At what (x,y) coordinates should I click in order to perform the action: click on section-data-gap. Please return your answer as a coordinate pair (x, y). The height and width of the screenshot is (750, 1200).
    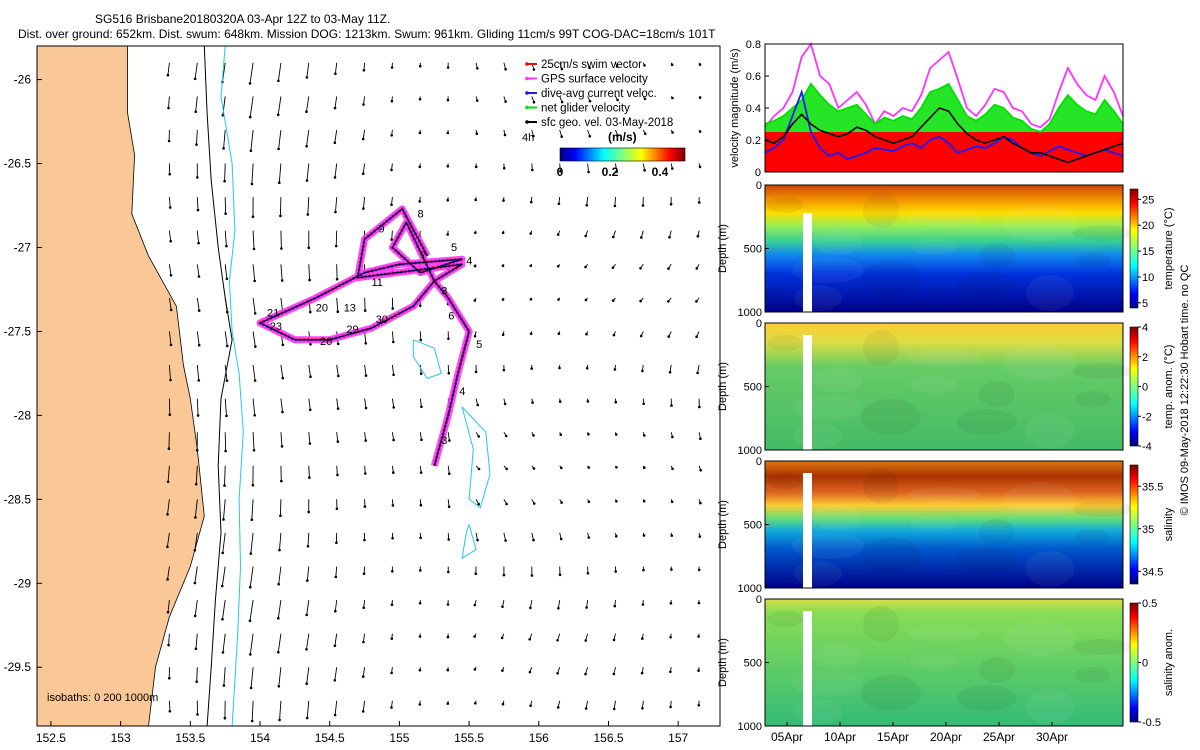
    Looking at the image, I should click on (807, 262).